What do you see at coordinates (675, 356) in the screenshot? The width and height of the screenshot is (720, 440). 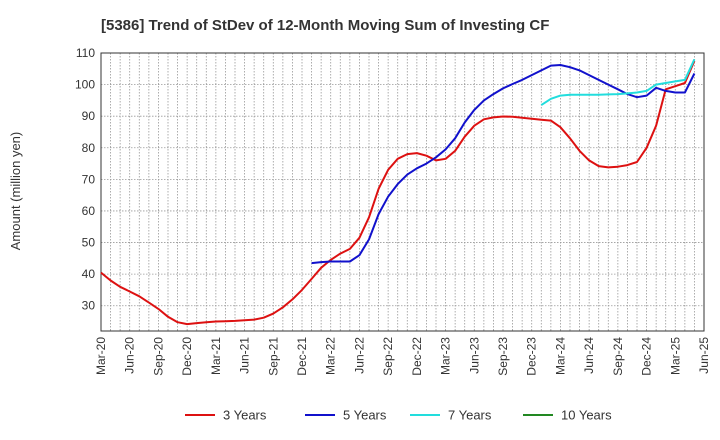 I see `x-tick-label: Mar-25` at bounding box center [675, 356].